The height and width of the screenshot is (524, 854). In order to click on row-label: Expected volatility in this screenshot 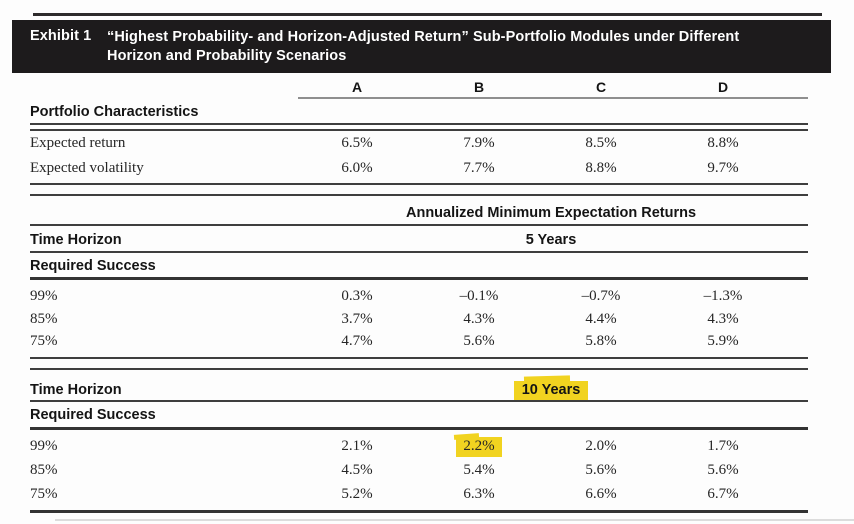, I will do `click(87, 168)`.